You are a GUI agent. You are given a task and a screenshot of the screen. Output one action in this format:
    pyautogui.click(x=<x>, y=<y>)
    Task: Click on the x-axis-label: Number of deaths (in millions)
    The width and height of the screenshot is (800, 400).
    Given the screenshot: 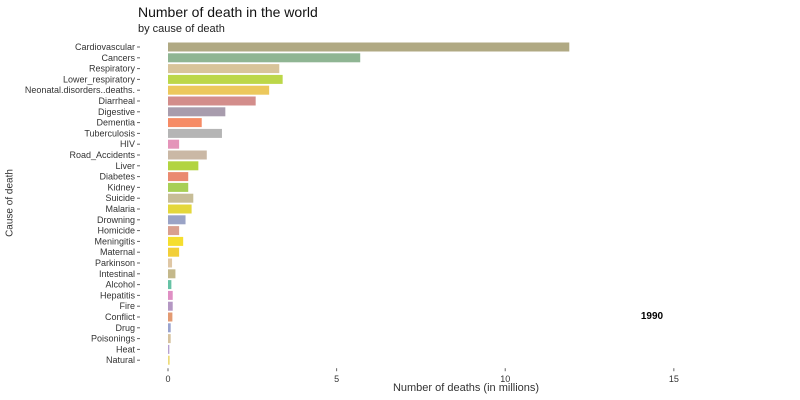 What is the action you would take?
    pyautogui.click(x=466, y=388)
    